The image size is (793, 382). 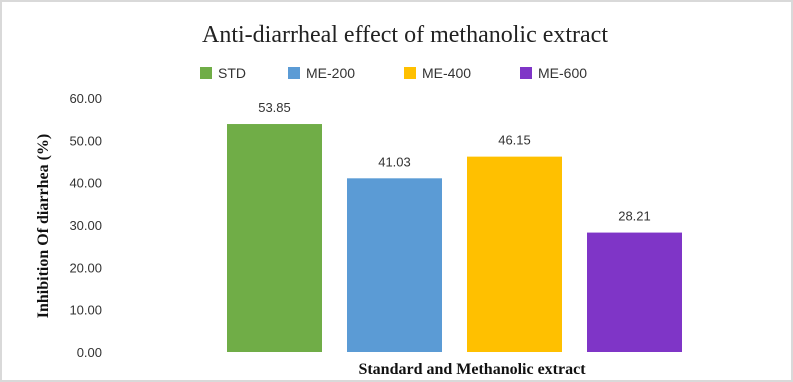 I want to click on y-tick-label: 30.00, so click(x=85, y=225).